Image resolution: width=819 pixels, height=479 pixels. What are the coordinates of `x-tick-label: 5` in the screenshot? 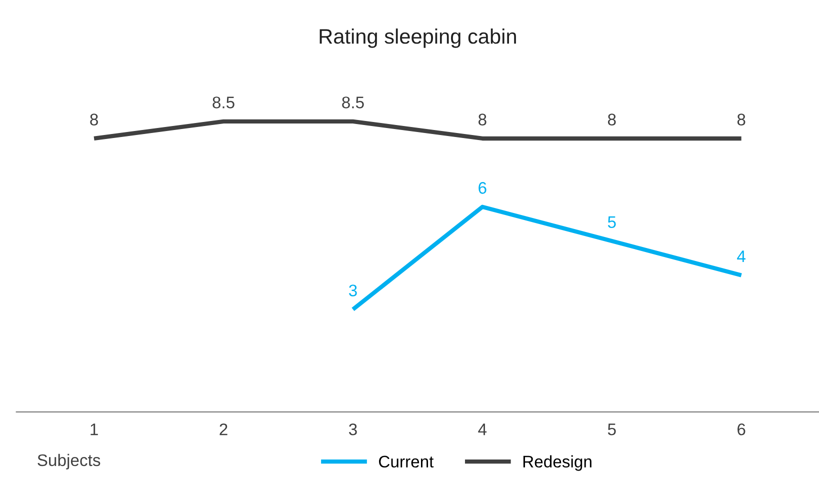 It's located at (612, 430).